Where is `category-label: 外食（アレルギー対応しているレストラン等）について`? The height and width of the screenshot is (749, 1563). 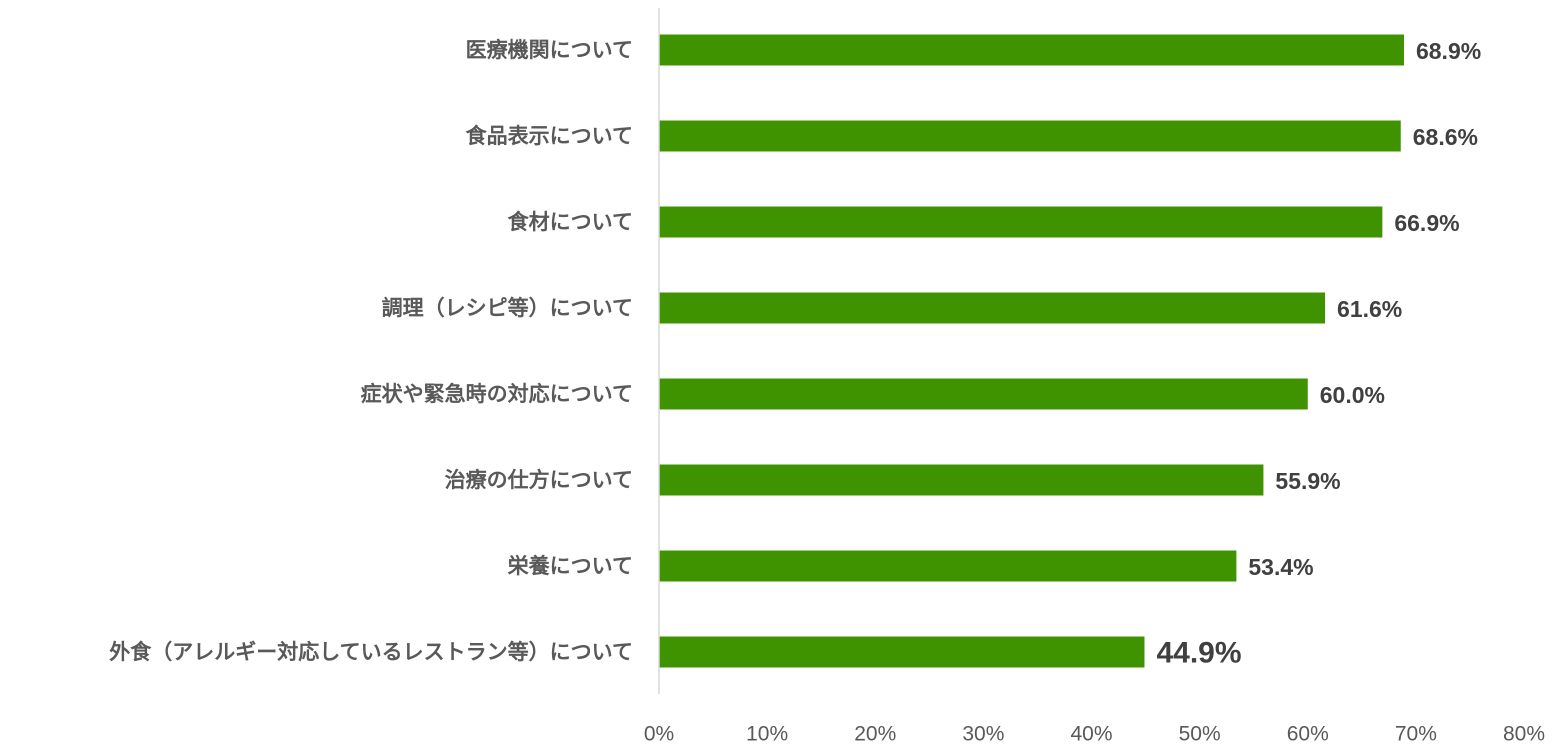
category-label: 外食（アレルギー対応しているレストラン等）について is located at coordinates (371, 652).